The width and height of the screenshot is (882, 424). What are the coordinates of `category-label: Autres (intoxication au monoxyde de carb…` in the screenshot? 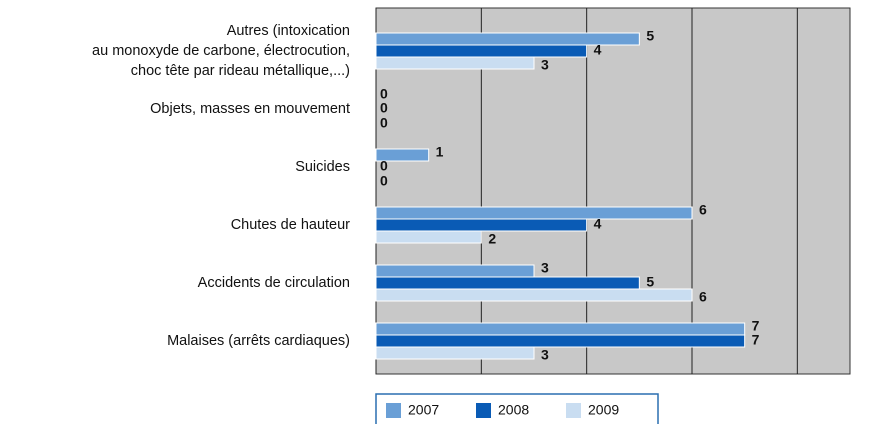 It's located at (221, 51).